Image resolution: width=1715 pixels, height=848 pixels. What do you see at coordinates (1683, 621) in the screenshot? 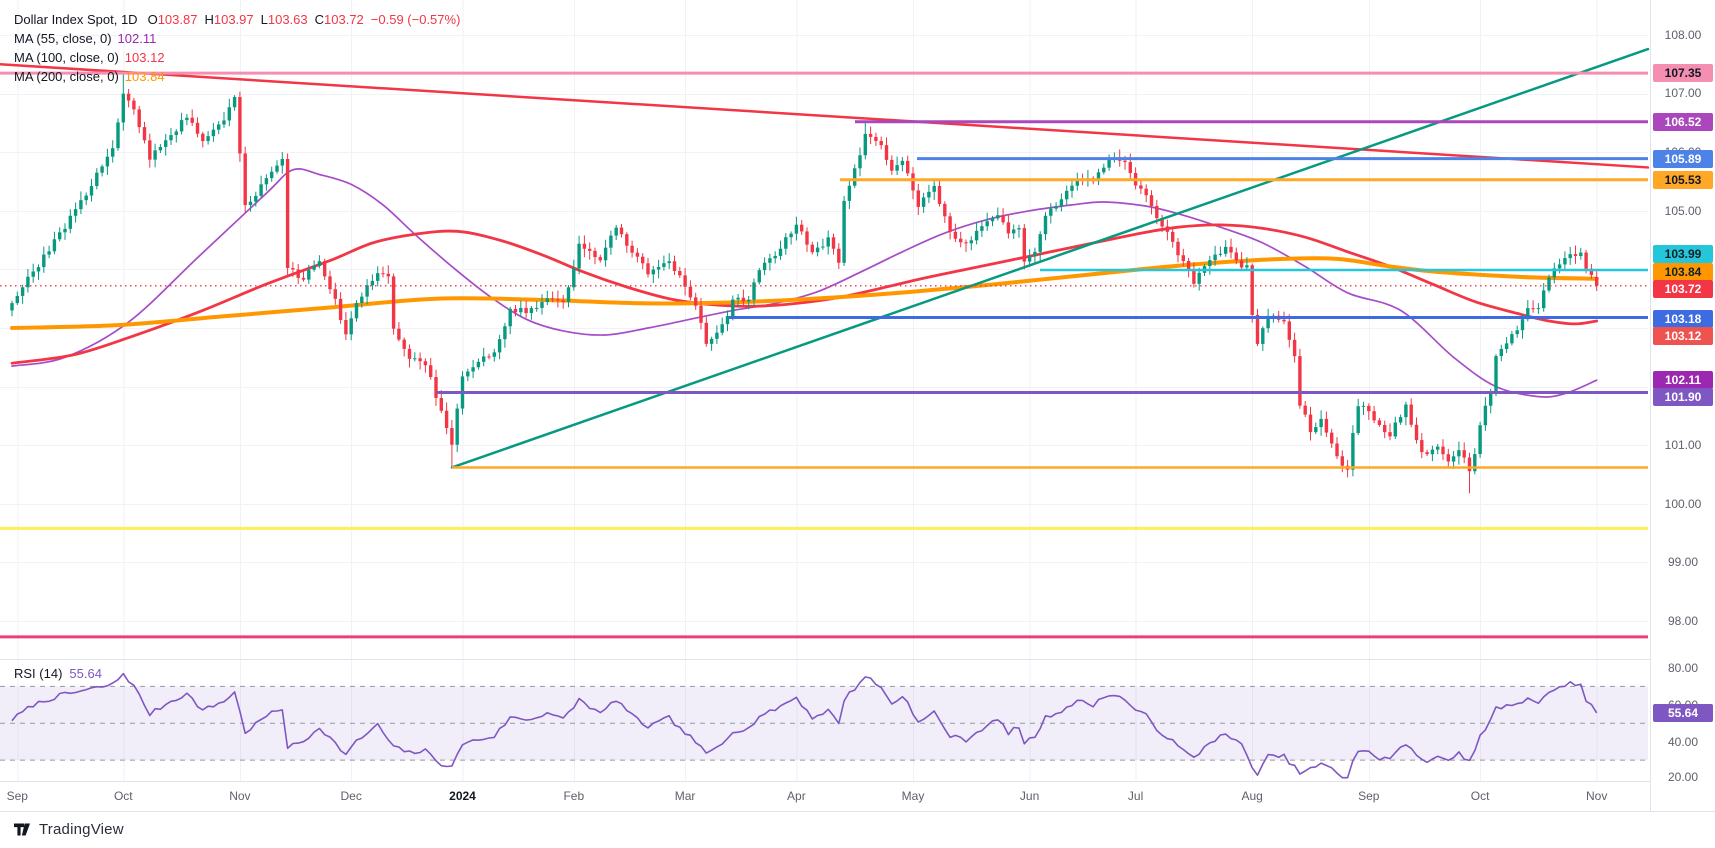
I see `price-axis-label: 98.00` at bounding box center [1683, 621].